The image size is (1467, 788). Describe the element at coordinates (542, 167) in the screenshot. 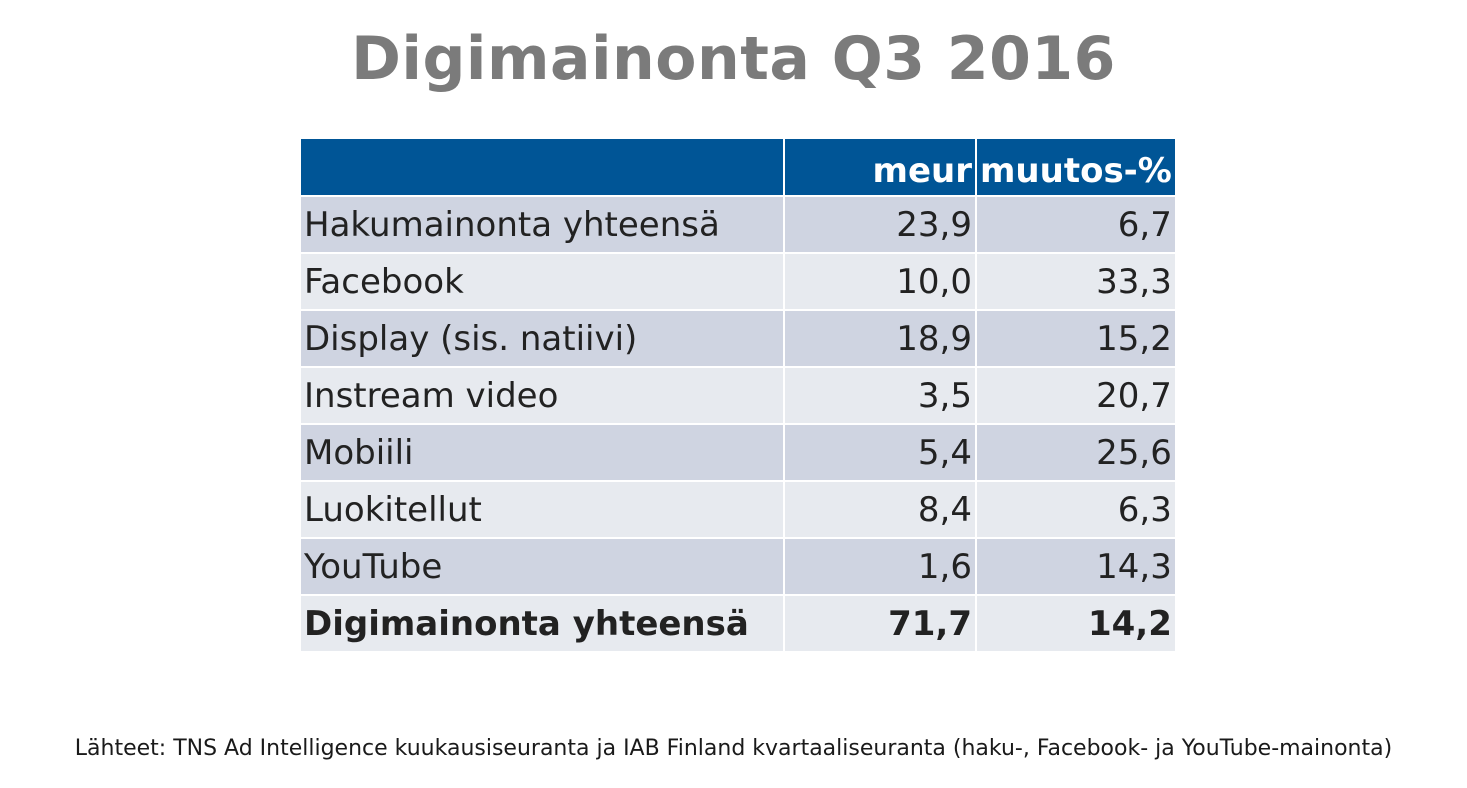

I see `column-header-label` at that location.